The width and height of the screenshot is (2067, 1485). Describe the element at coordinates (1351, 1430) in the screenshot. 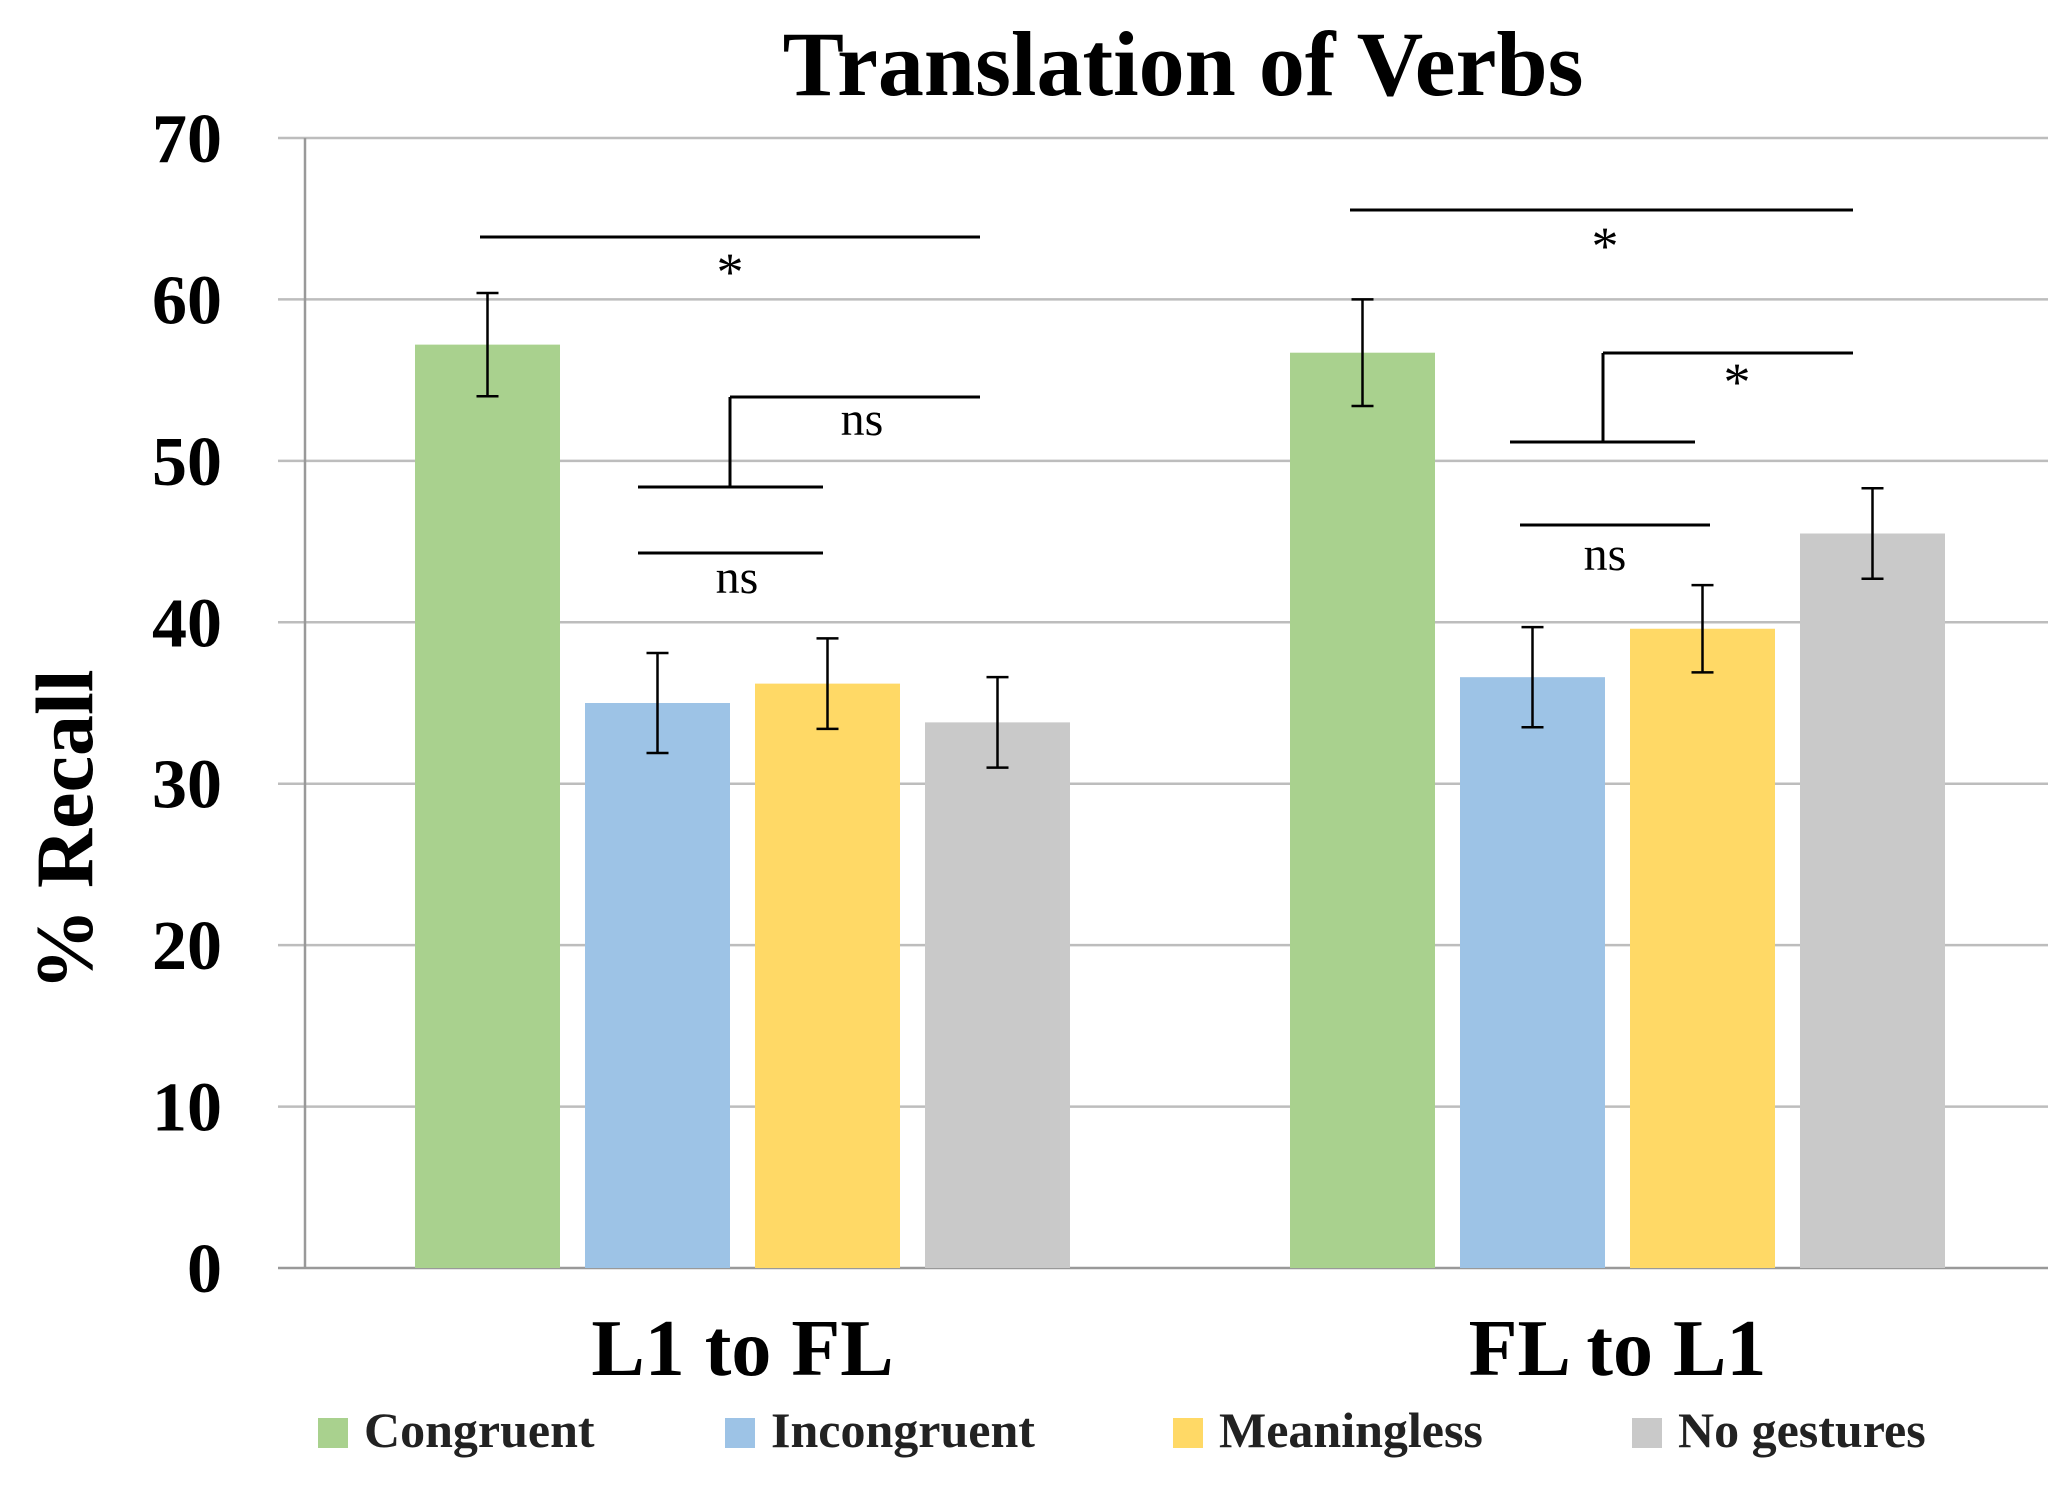

I see `legend-label: Meaningless` at that location.